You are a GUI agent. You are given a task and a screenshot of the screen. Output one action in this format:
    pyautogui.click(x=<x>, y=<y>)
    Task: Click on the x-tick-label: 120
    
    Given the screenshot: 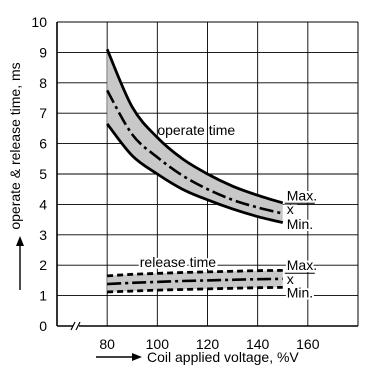 What is the action you would take?
    pyautogui.click(x=208, y=344)
    